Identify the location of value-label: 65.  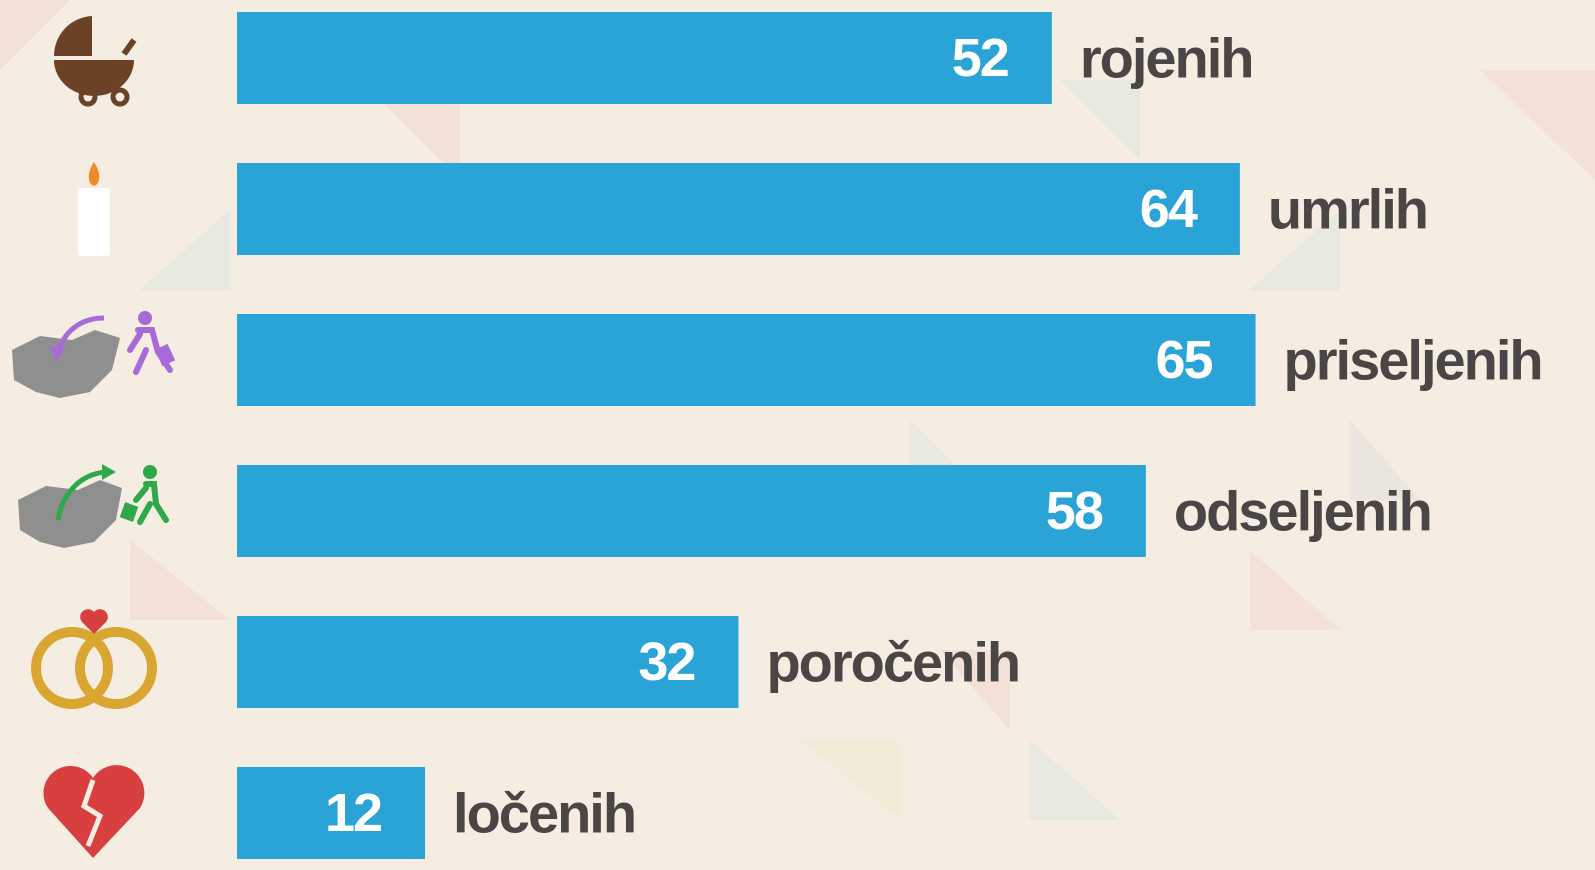
(1183, 360).